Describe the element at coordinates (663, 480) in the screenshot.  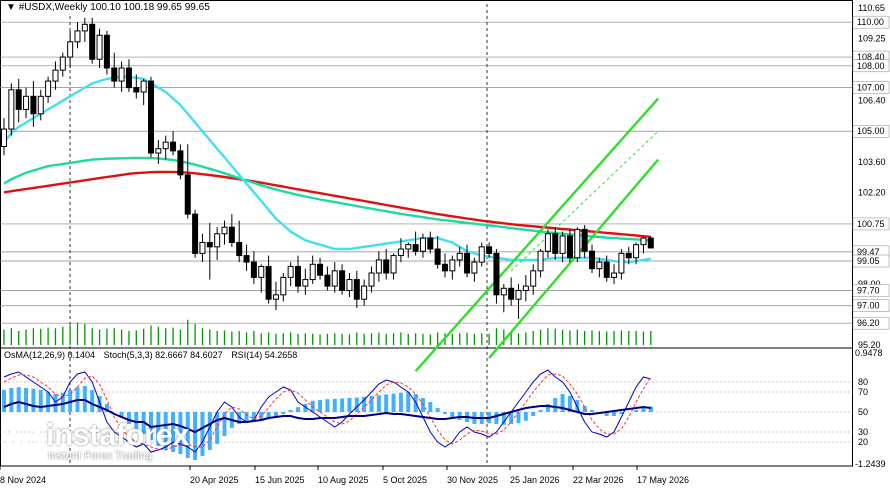
I see `time-tick-label: 17 May 2026` at that location.